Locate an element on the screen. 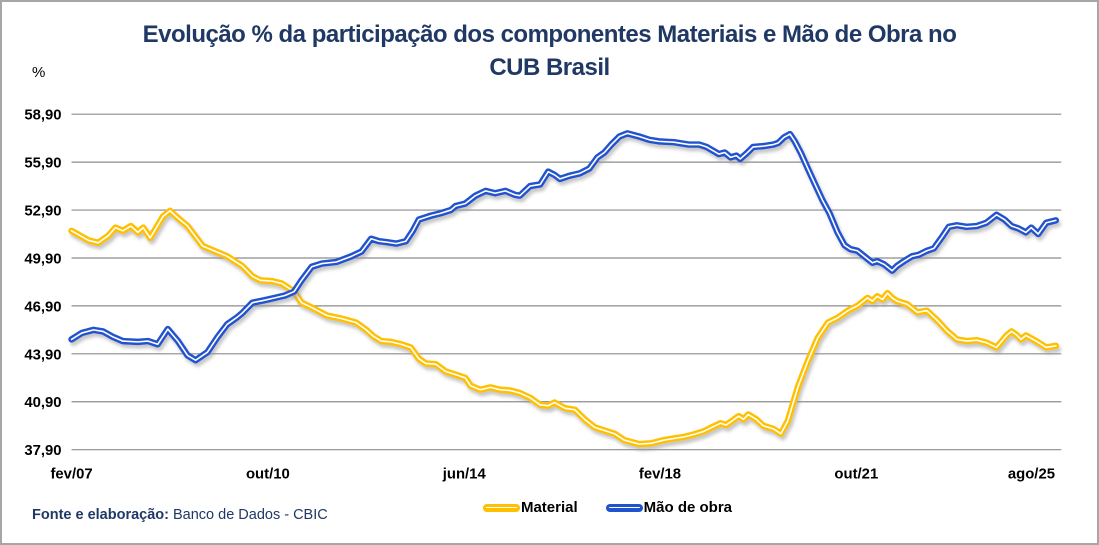  source-note: Fonte e elaboração: Banco de Dados - CBIC is located at coordinates (180, 515).